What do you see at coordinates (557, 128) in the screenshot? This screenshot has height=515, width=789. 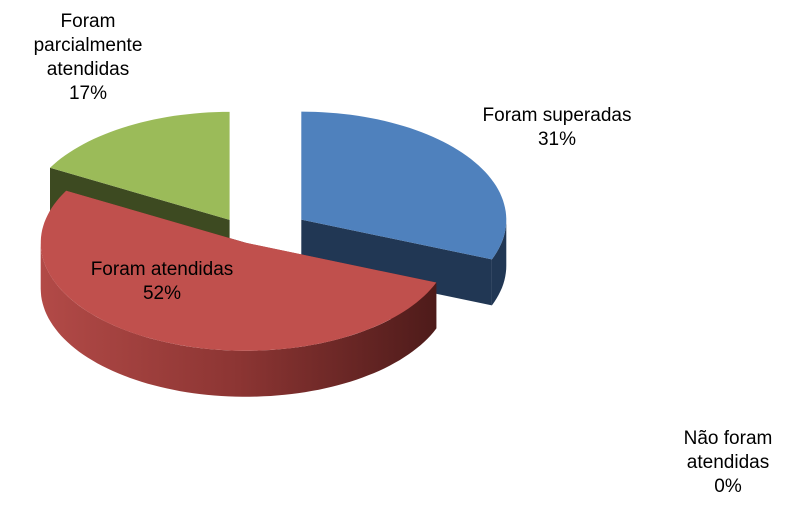 I see `data-label: Foram superadas 31%` at bounding box center [557, 128].